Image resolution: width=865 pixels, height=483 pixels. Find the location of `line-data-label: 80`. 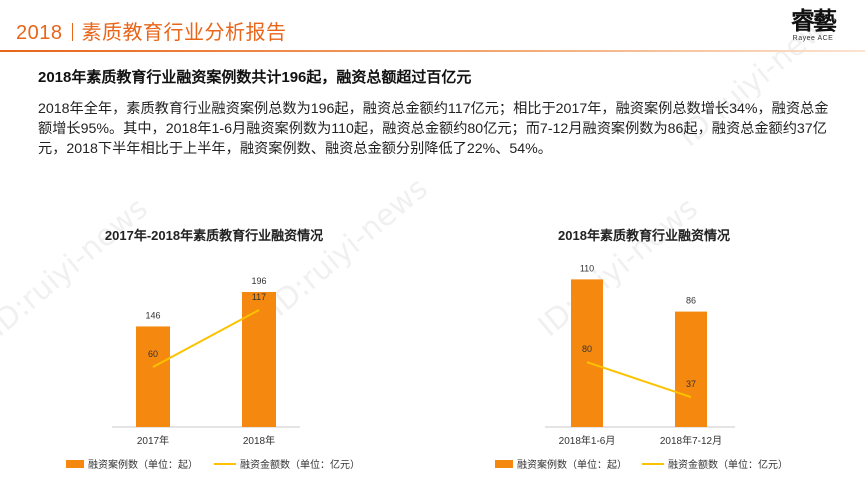

line-data-label: 80 is located at coordinates (587, 349).